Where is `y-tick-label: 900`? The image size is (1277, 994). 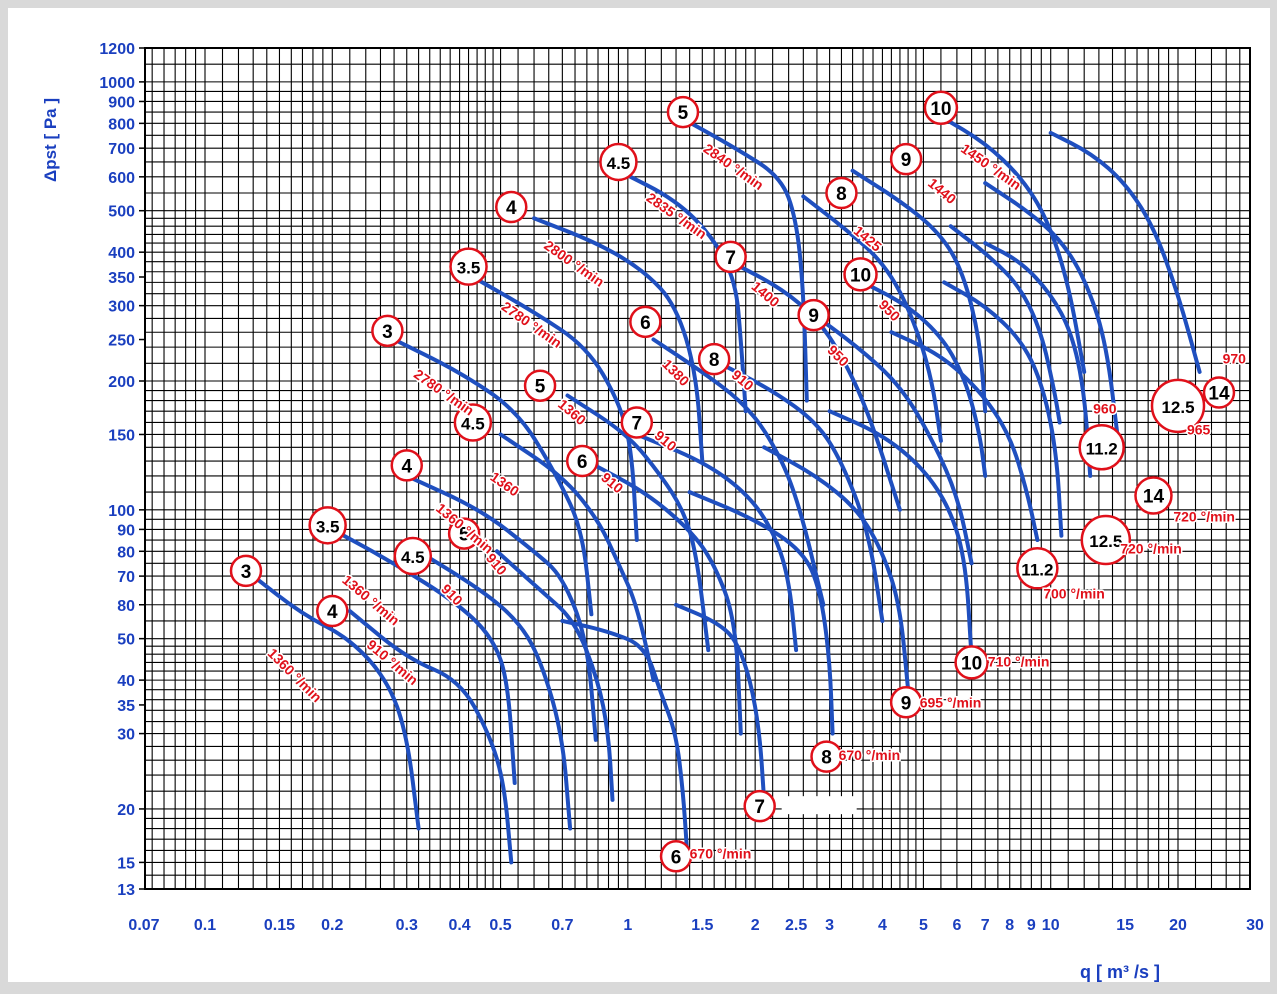 y-tick-label: 900 is located at coordinates (121, 102).